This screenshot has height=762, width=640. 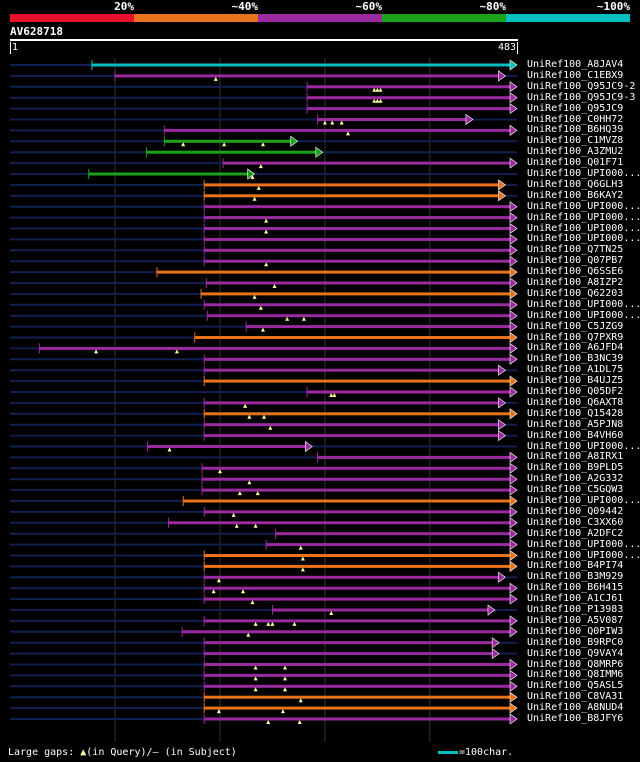 I want to click on hit-label: UniRef100_A2DFC2, so click(x=575, y=533).